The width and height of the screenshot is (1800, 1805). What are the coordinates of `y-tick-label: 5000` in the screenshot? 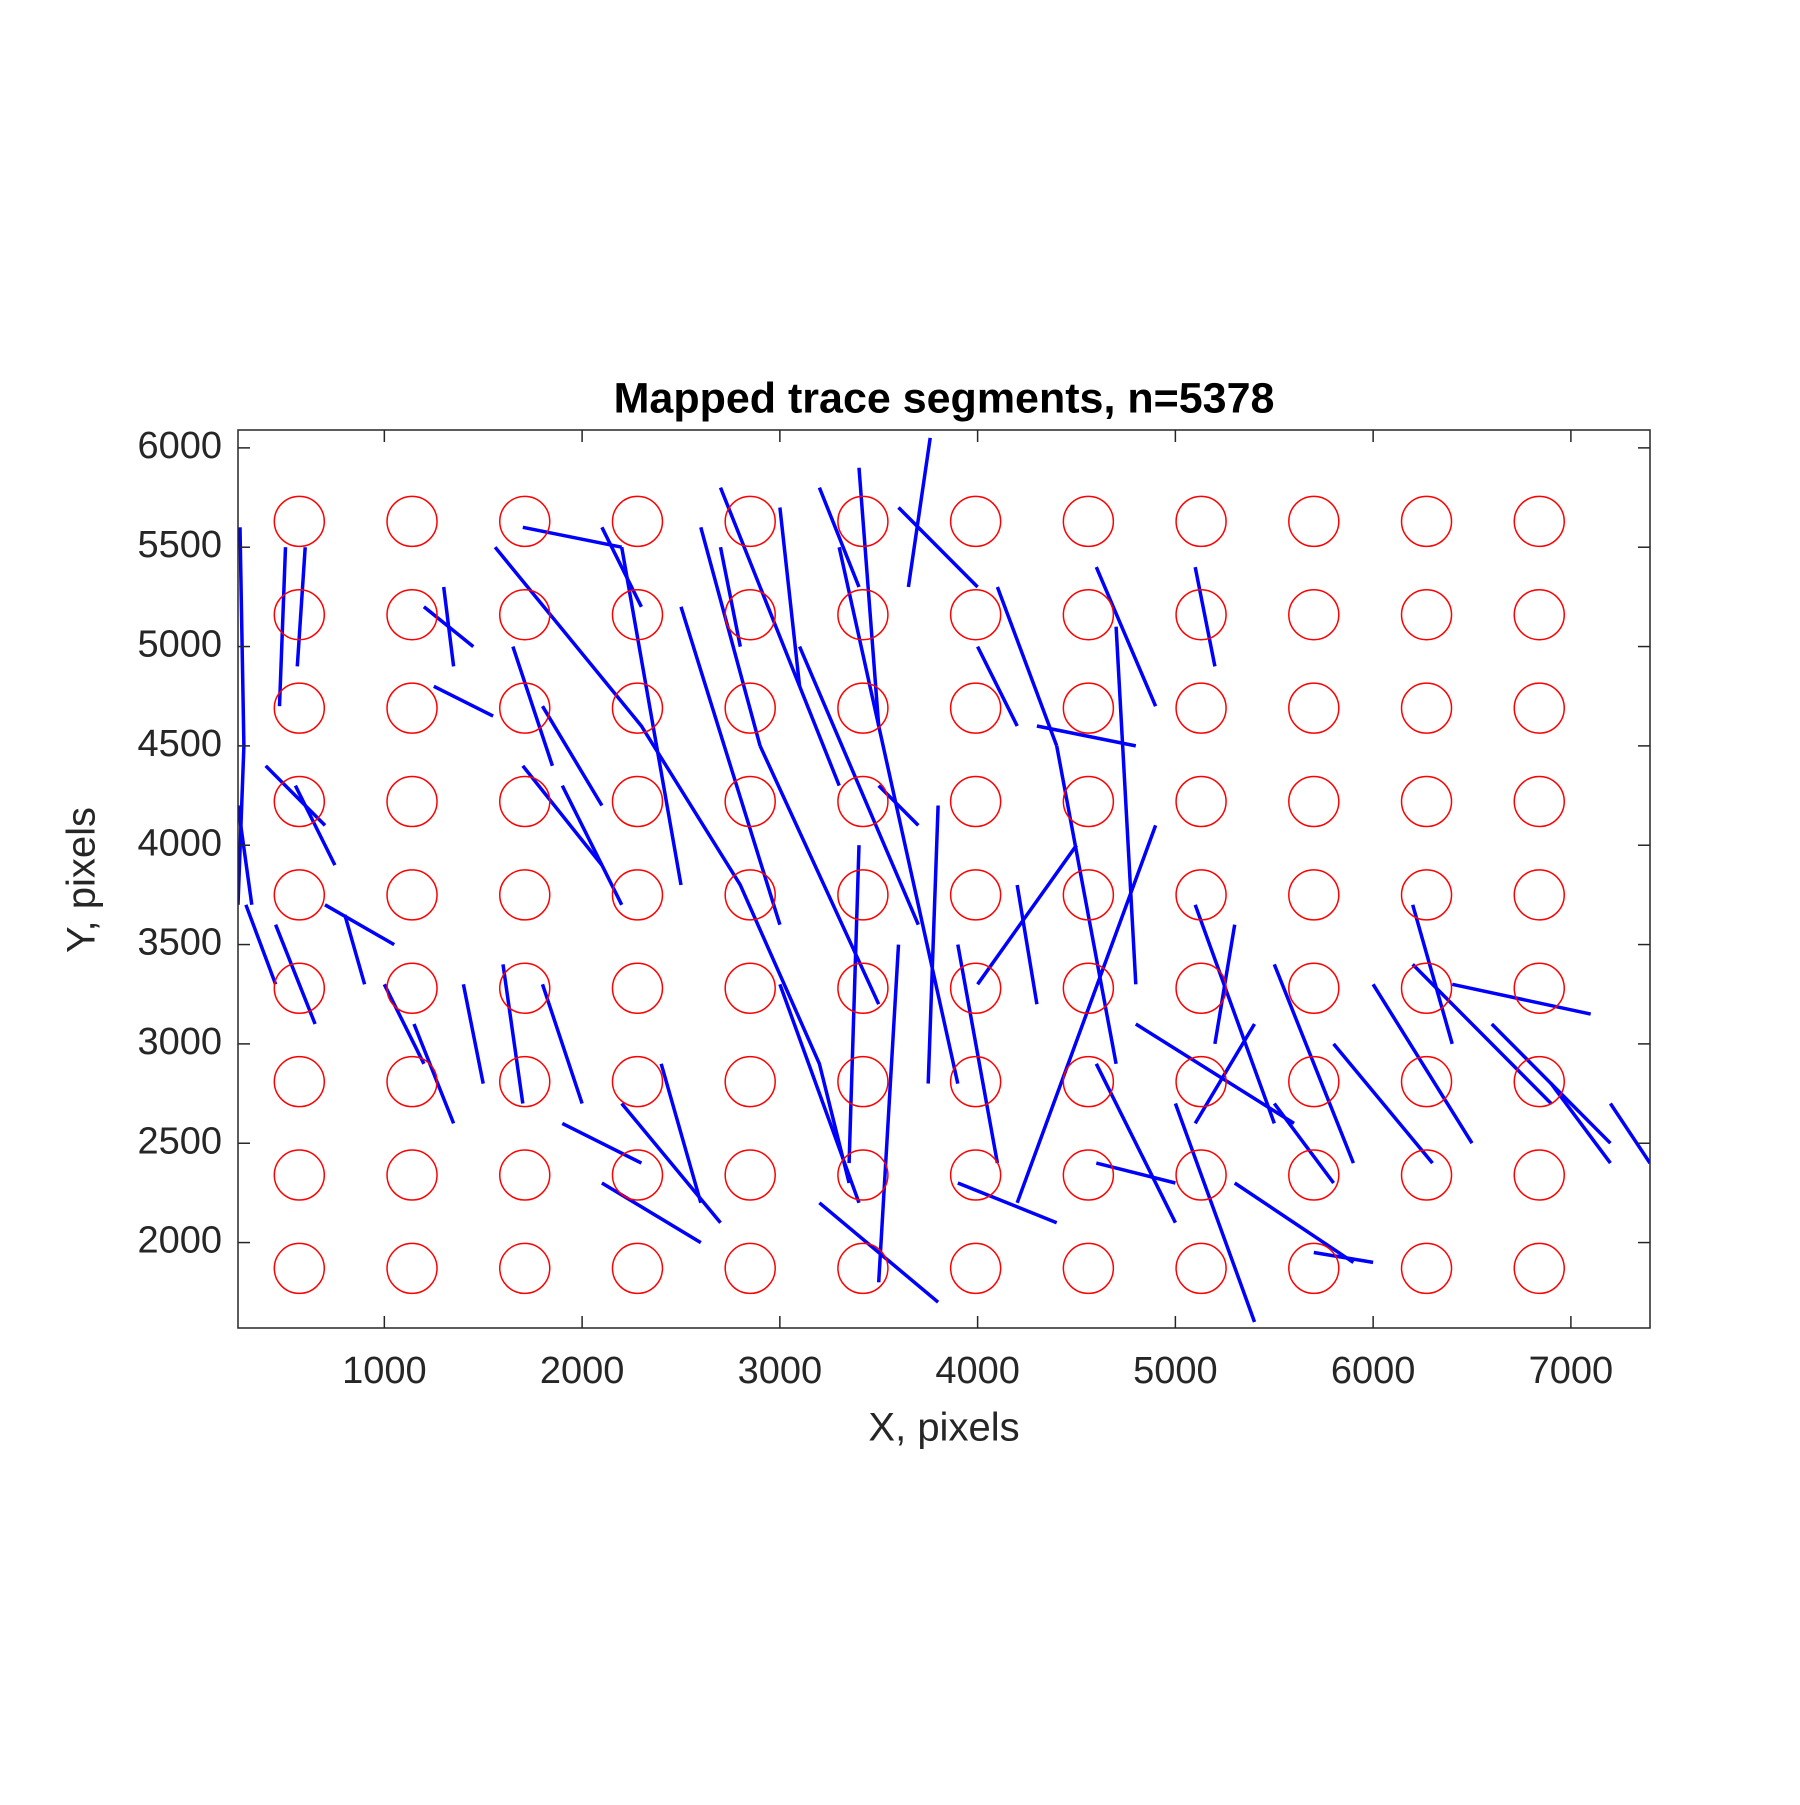 It's located at (179, 645).